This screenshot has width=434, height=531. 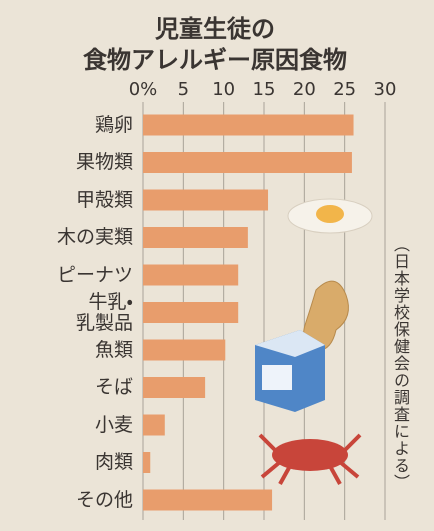 I want to click on y-tick-label: ピーナツ, so click(x=94, y=274).